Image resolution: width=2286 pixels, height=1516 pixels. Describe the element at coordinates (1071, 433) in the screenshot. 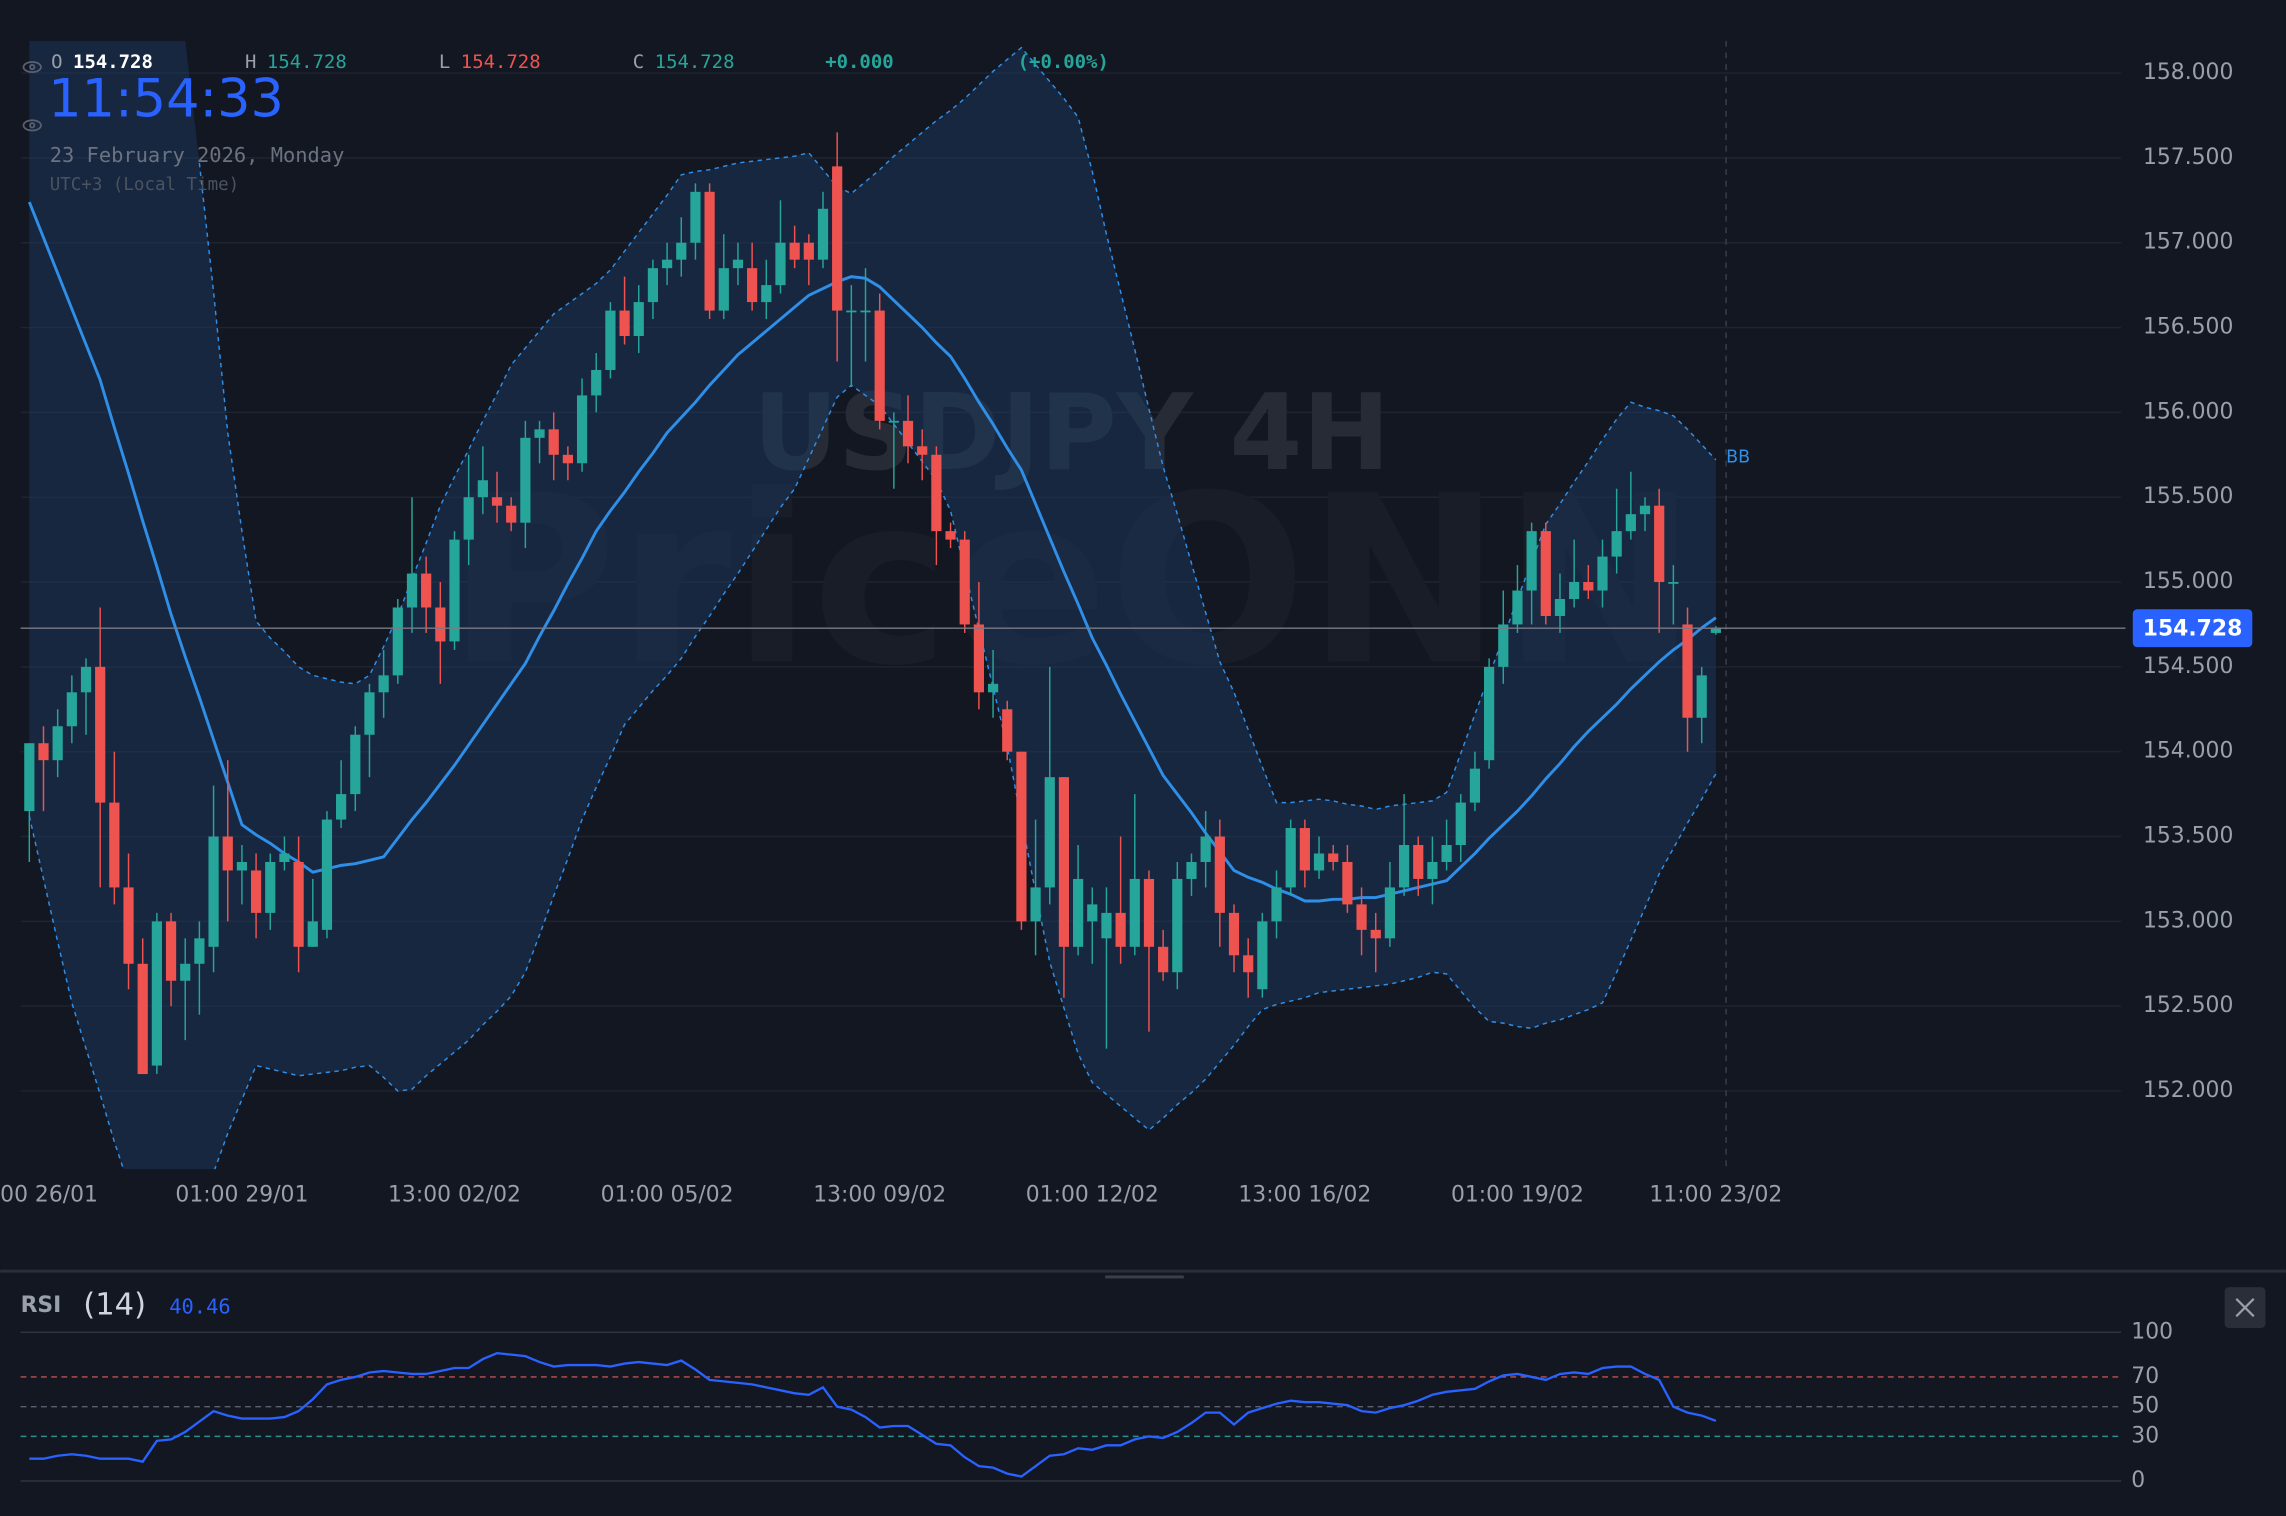

I see `watermark-symbol: USDJPY 4H` at that location.